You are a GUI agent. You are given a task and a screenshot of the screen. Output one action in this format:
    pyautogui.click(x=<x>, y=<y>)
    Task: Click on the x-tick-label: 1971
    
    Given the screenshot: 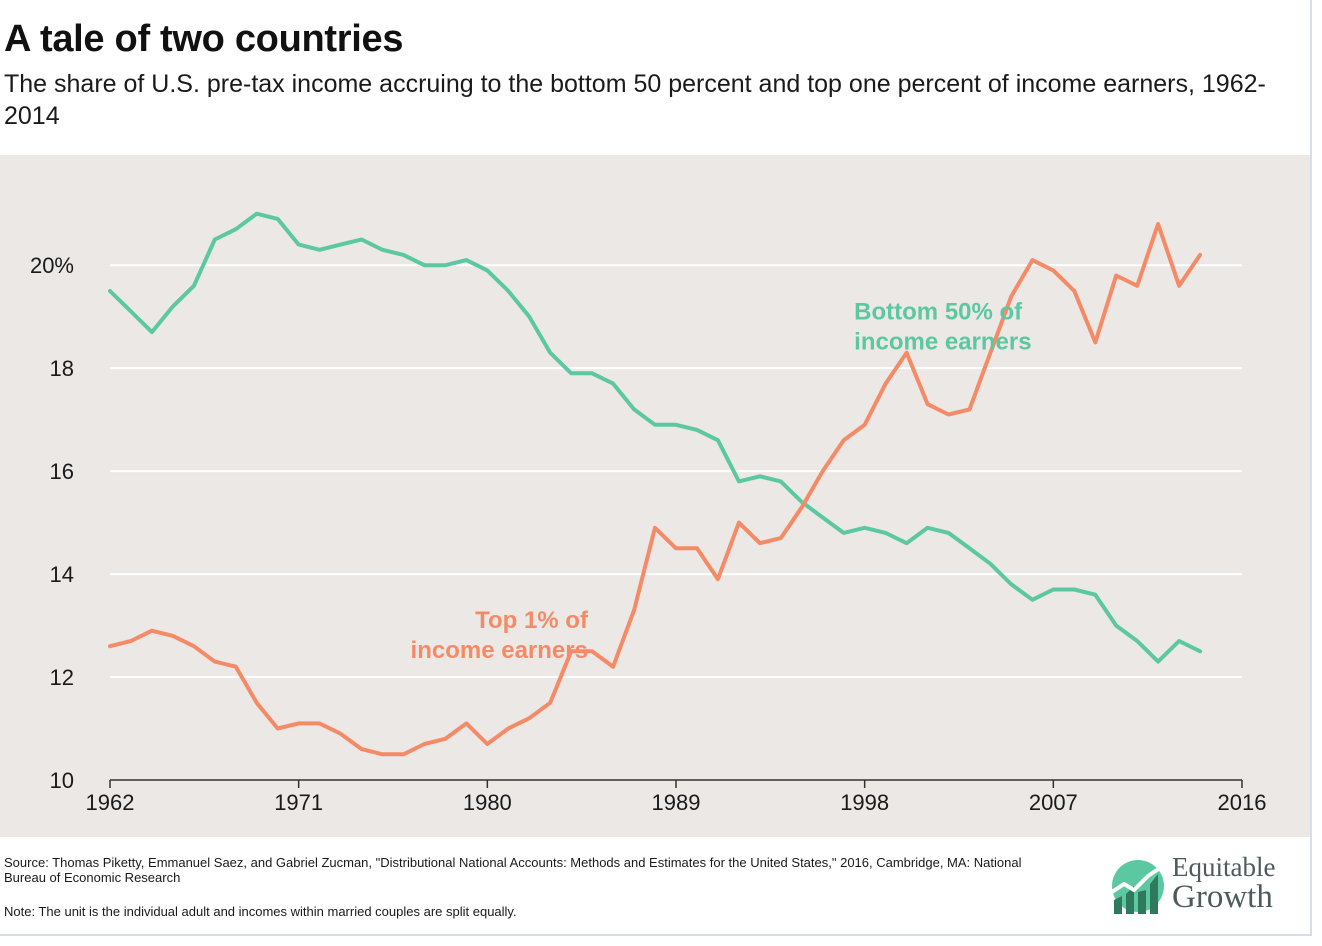 What is the action you would take?
    pyautogui.click(x=298, y=802)
    